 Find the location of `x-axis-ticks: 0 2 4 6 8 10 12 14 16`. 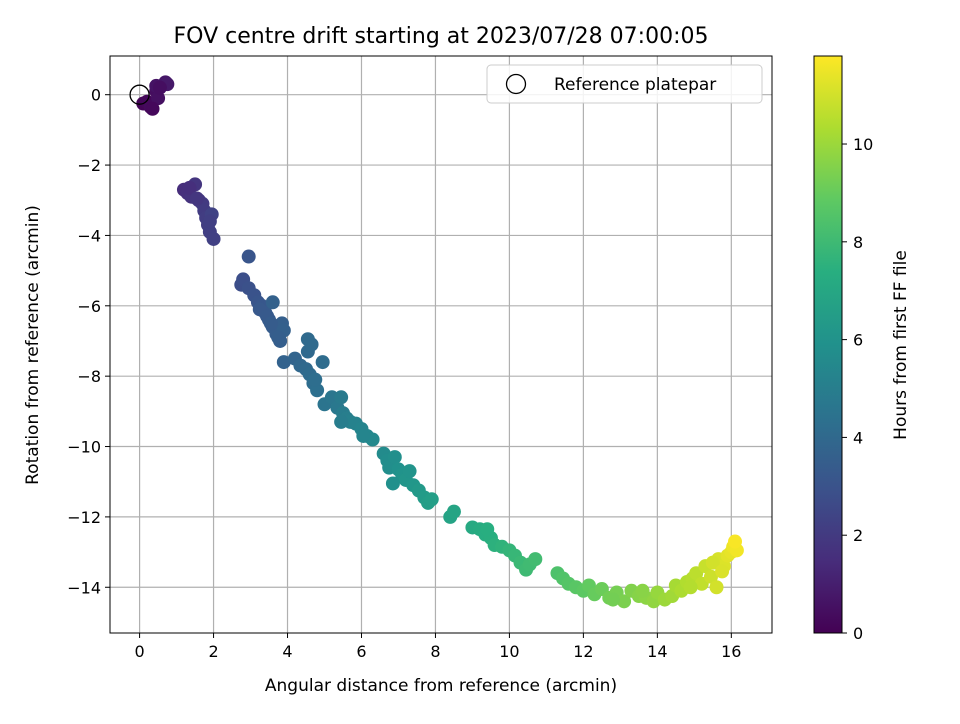

x-axis-ticks: 0 2 4 6 8 10 12 14 16 is located at coordinates (437, 647).